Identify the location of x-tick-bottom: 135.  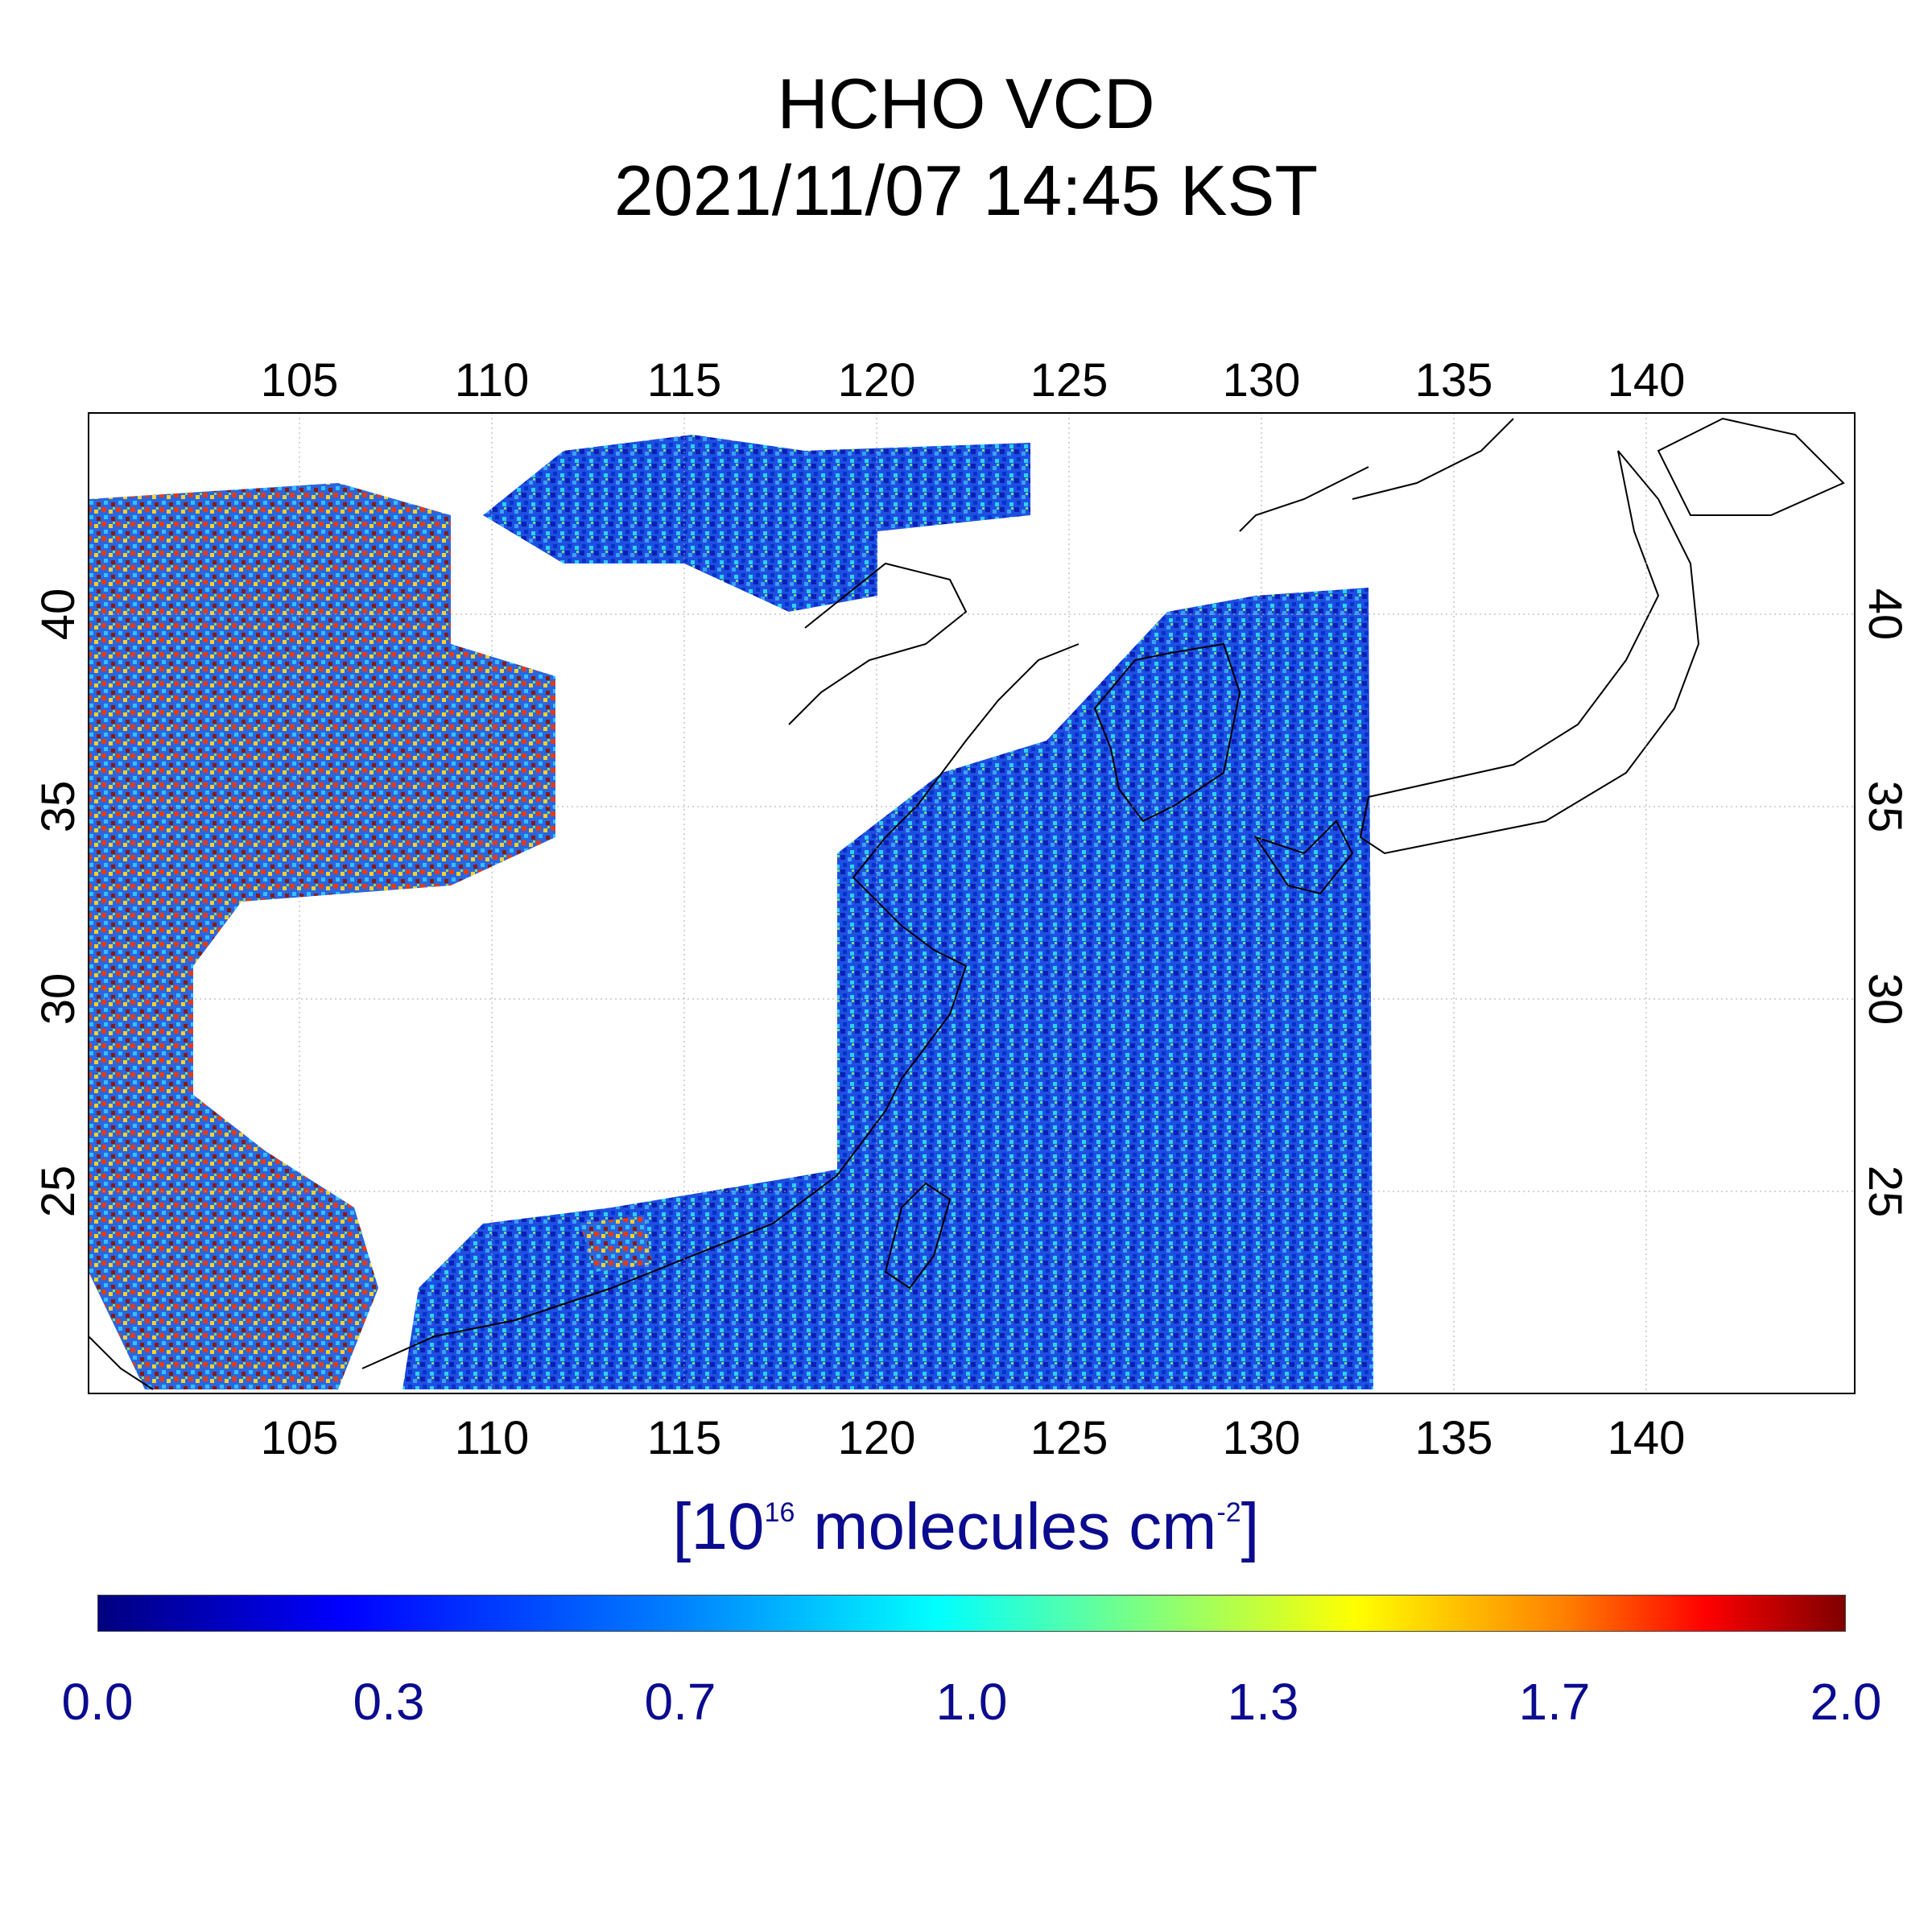
(1454, 1438).